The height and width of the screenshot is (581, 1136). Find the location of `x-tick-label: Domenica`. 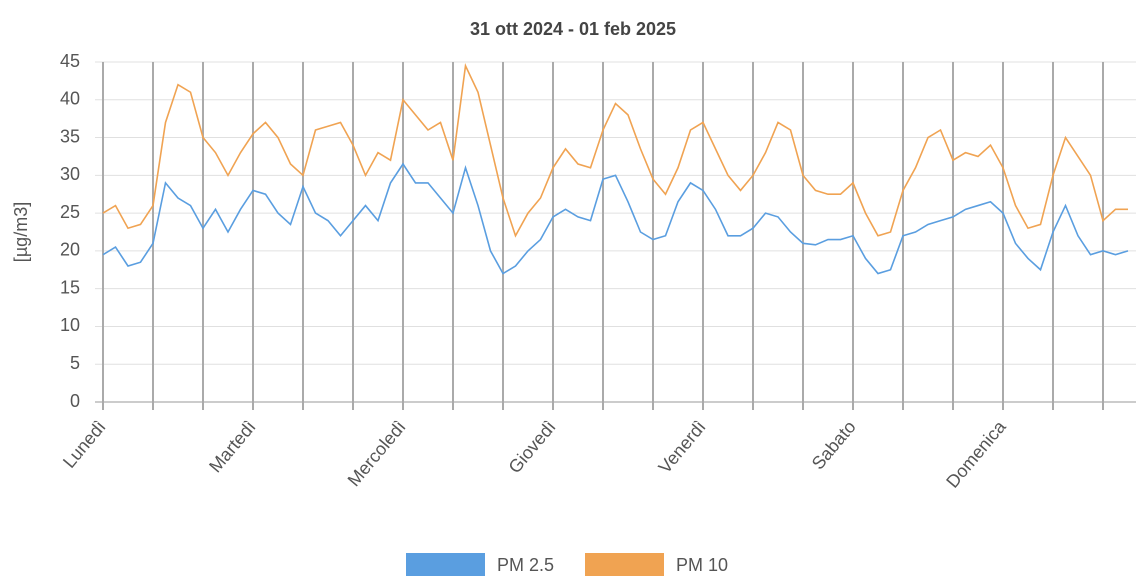

x-tick-label: Domenica is located at coordinates (976, 454).